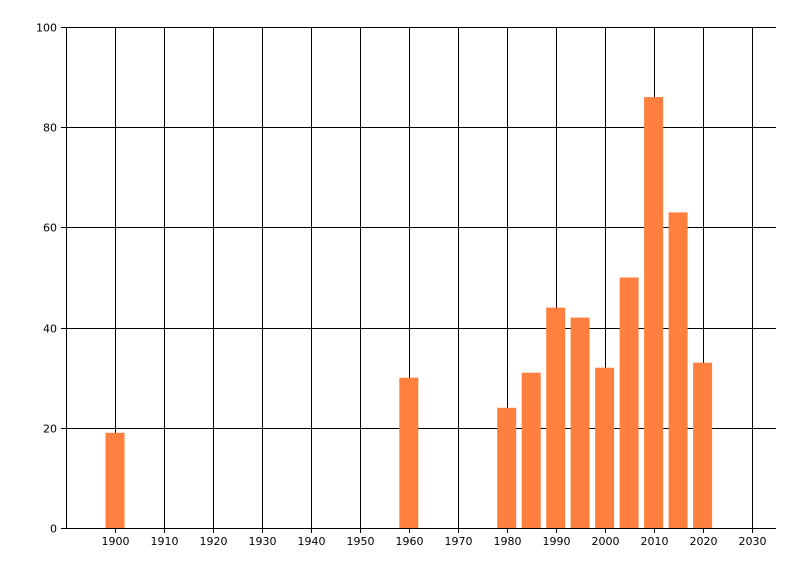 This screenshot has height=580, width=800. Describe the element at coordinates (629, 402) in the screenshot. I see `bar-2005` at that location.